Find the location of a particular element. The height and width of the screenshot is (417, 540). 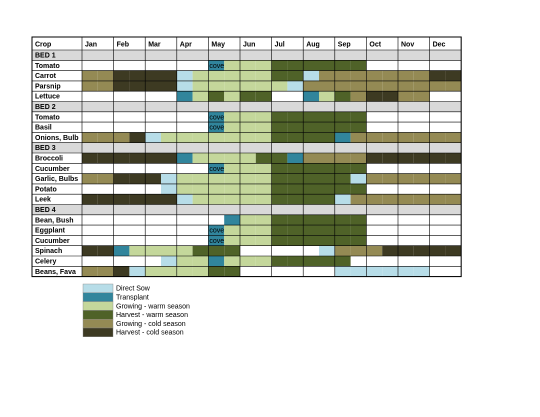

legend-label: Harvest - cold season is located at coordinates (150, 333).